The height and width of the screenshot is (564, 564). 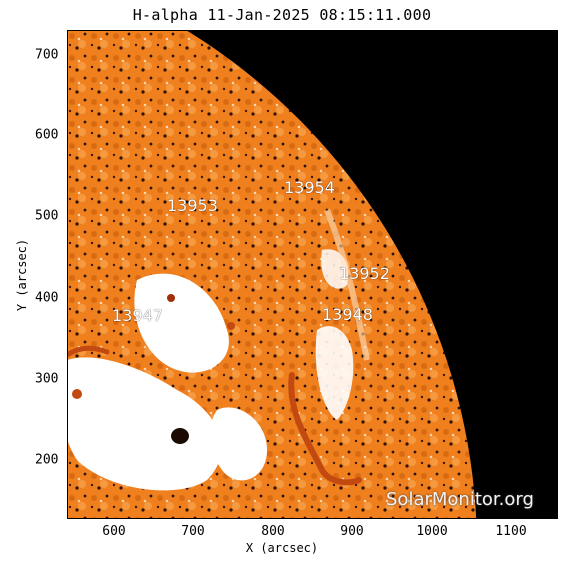 What do you see at coordinates (47, 135) in the screenshot?
I see `y-tick-label: 600` at bounding box center [47, 135].